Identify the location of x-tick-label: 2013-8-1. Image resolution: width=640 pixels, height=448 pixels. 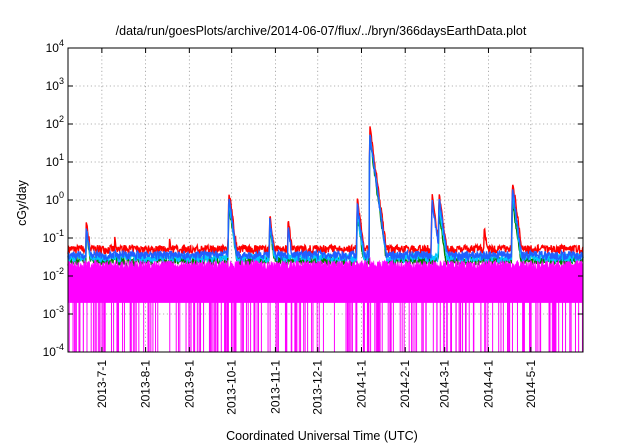
(146, 384).